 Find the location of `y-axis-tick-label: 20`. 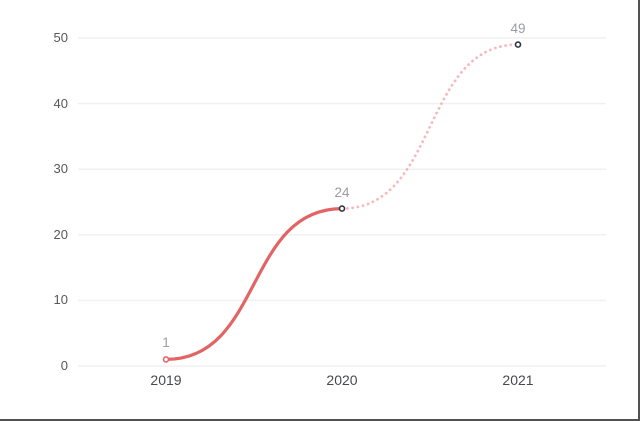

y-axis-tick-label: 20 is located at coordinates (60, 234).